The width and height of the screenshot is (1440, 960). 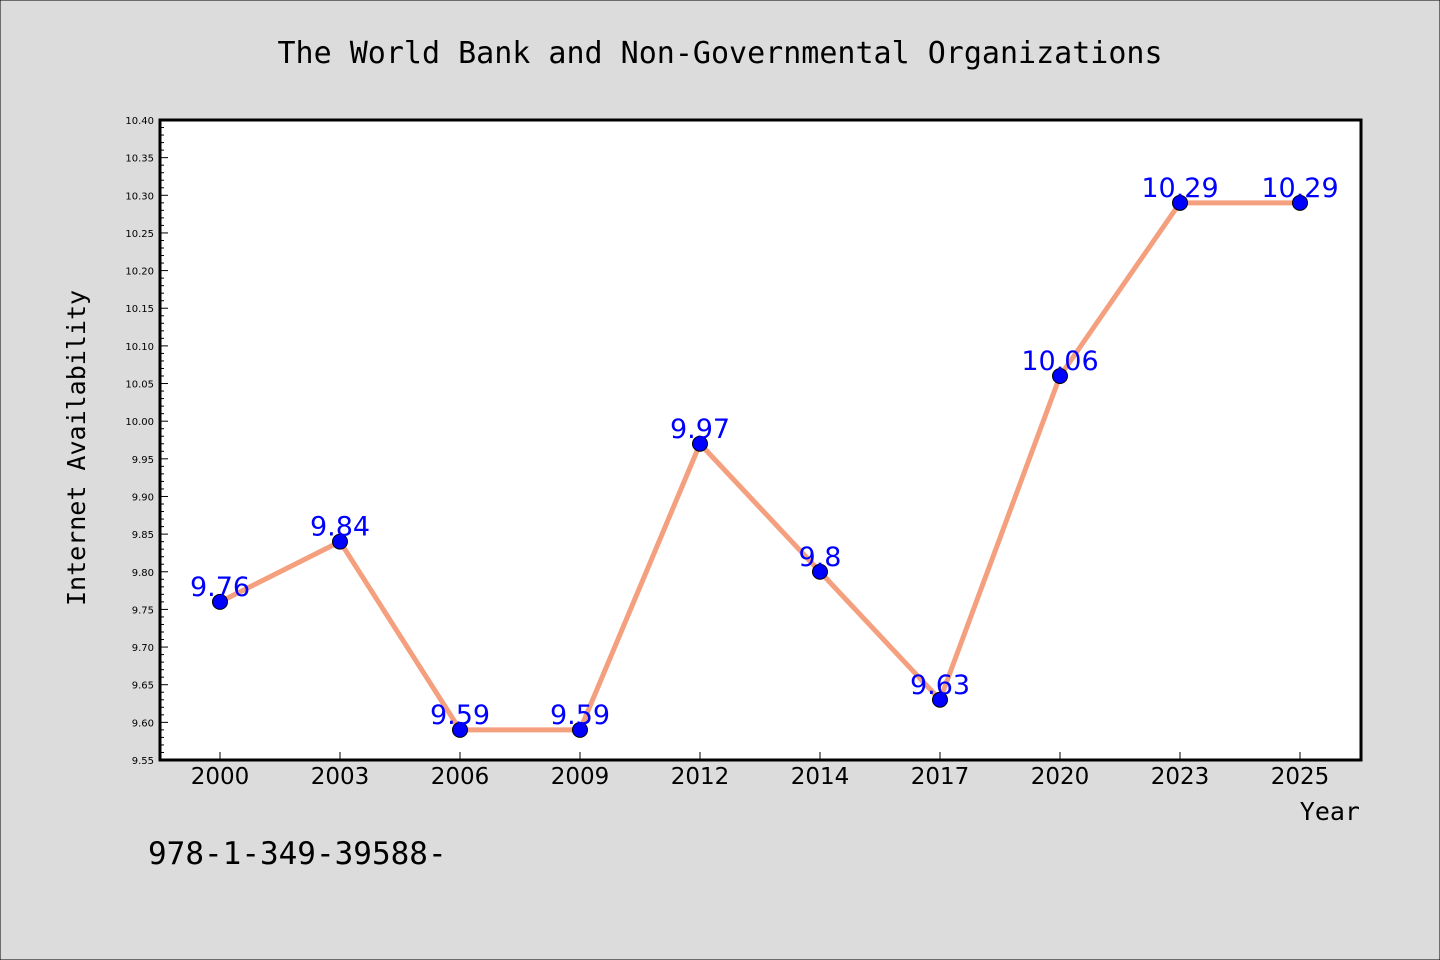 I want to click on y-tick-label: 10.00, so click(x=139, y=422).